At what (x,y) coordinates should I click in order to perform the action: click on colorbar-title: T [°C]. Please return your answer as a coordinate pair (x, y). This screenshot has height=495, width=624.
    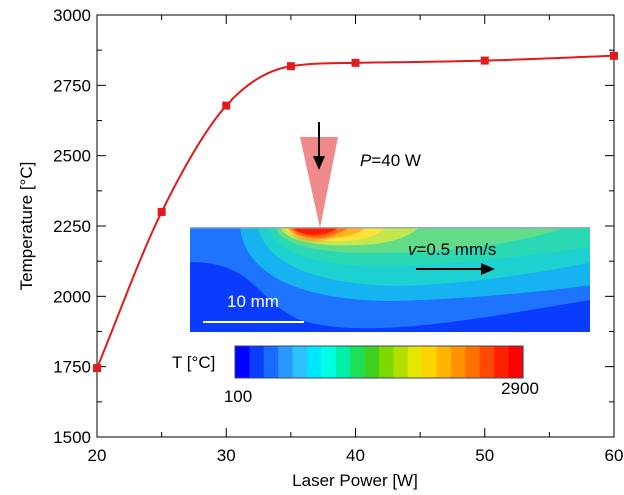
    Looking at the image, I should click on (193, 362).